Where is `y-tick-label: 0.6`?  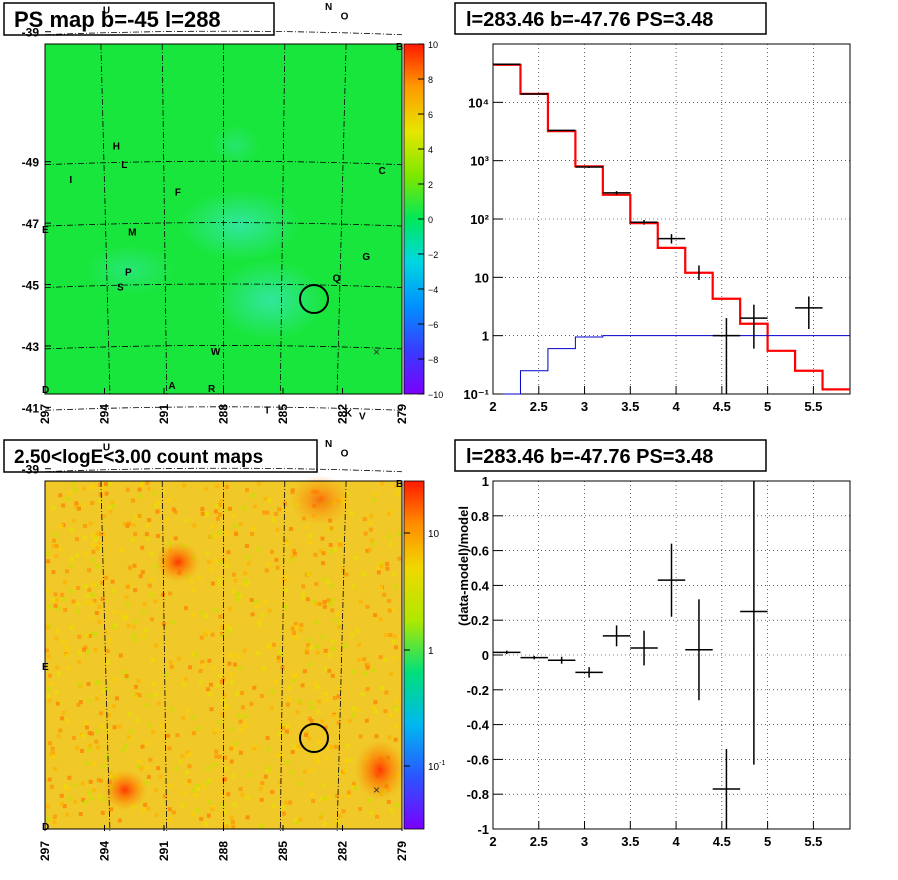 y-tick-label: 0.6 is located at coordinates (480, 551).